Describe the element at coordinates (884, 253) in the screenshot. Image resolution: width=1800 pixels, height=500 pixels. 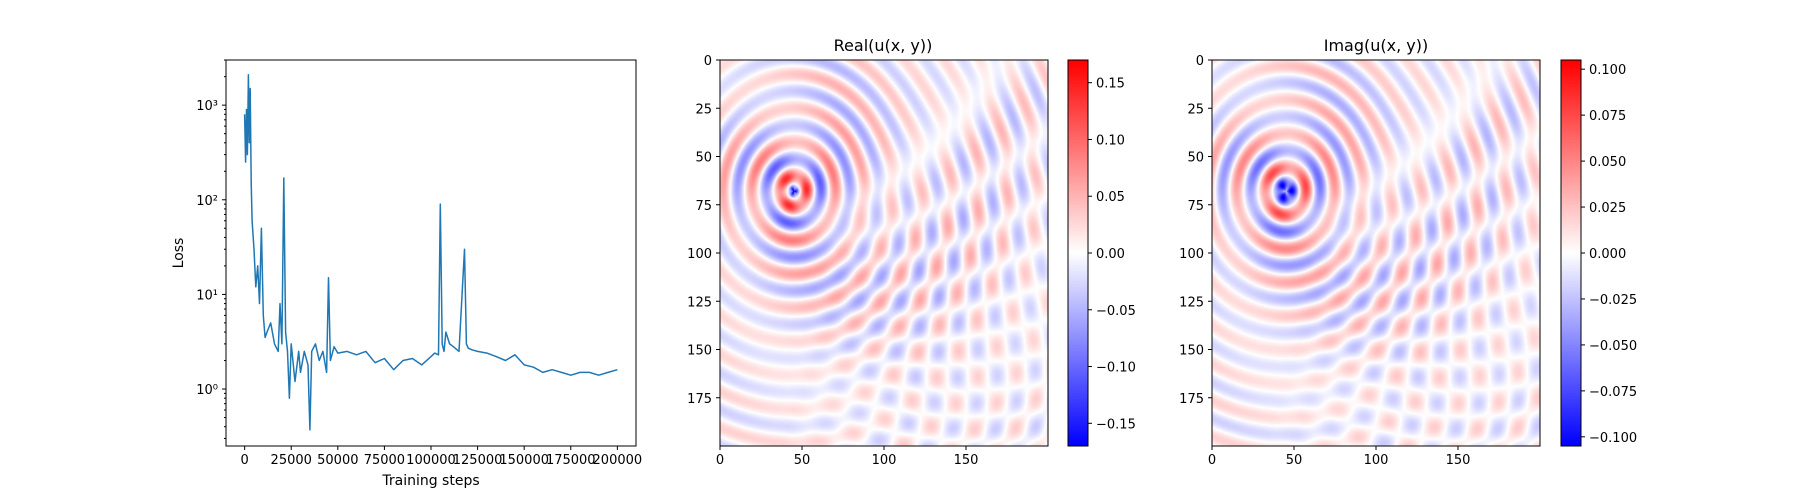
I see `real-heatmap-image` at that location.